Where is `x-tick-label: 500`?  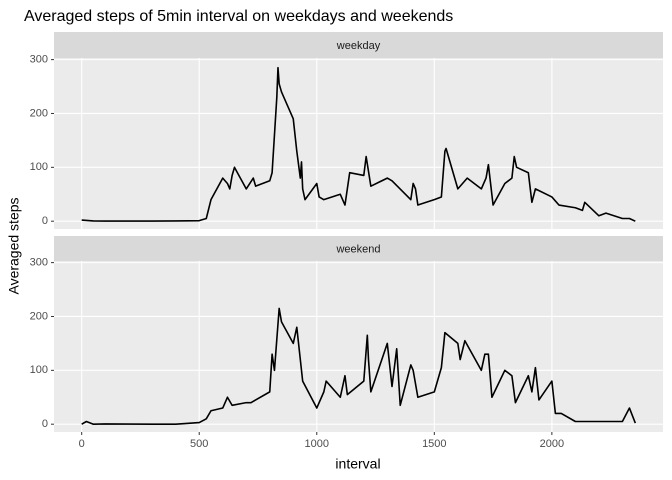
x-tick-label: 500 is located at coordinates (199, 444).